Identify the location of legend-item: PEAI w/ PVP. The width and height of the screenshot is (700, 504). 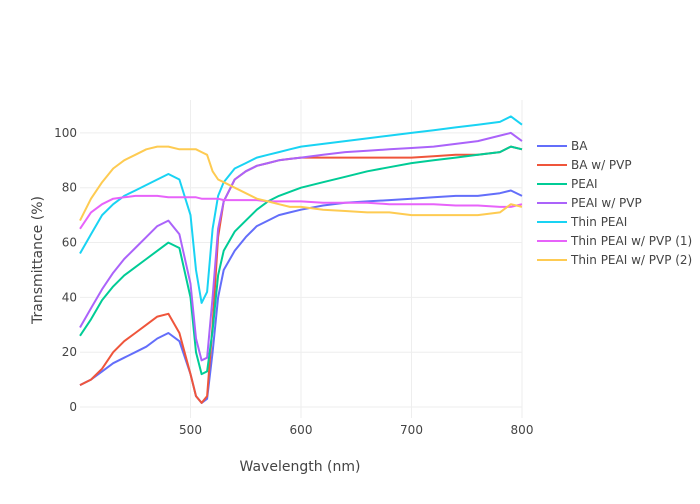
(589, 203).